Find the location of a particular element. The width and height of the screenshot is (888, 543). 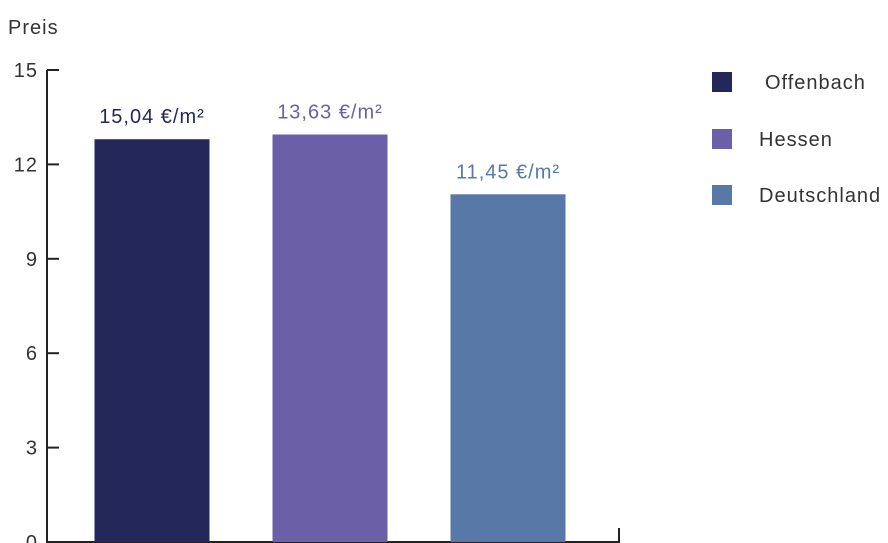

legend: Offenbach Hessen Deutschland is located at coordinates (796, 139).